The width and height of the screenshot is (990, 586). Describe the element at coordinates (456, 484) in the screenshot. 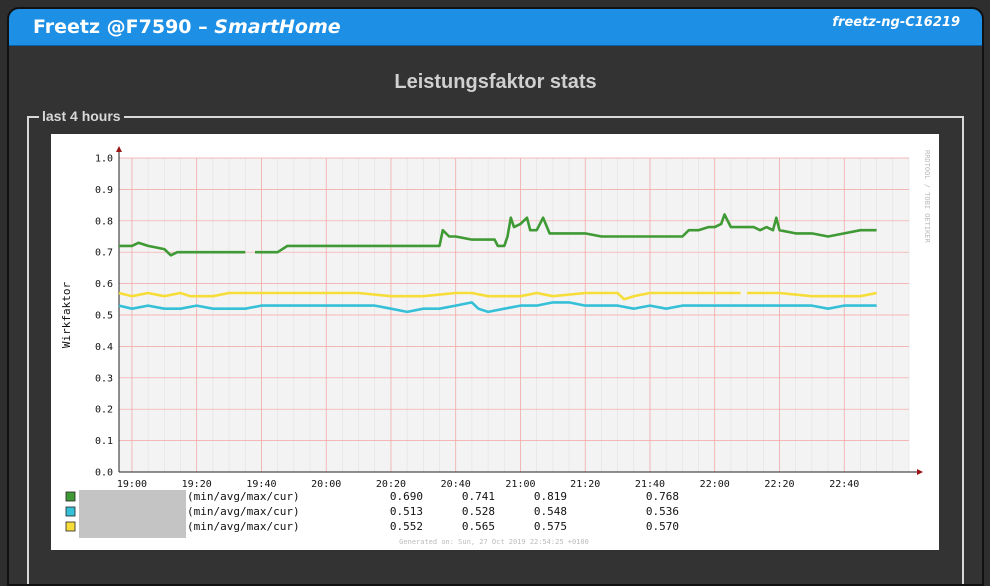

I see `x-tick-label: 20:40` at that location.